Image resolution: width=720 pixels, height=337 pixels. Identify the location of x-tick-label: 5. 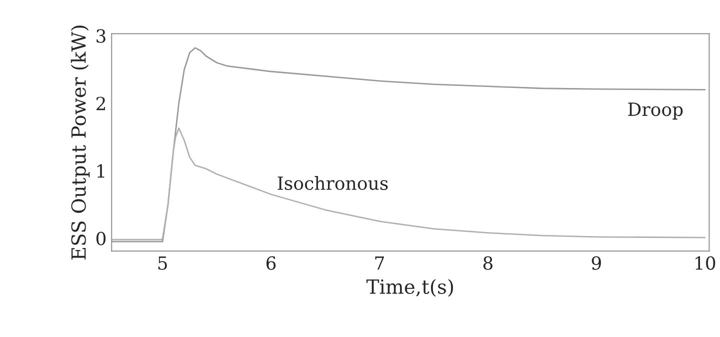
(162, 263).